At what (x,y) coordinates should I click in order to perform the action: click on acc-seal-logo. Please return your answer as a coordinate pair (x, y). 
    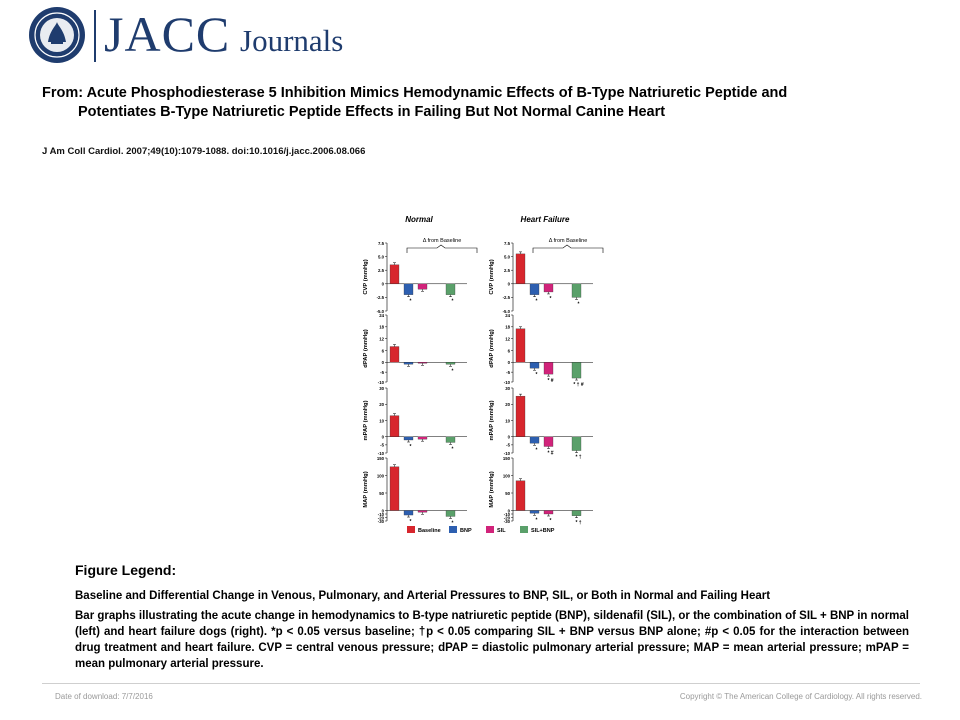
    Looking at the image, I should click on (57, 35).